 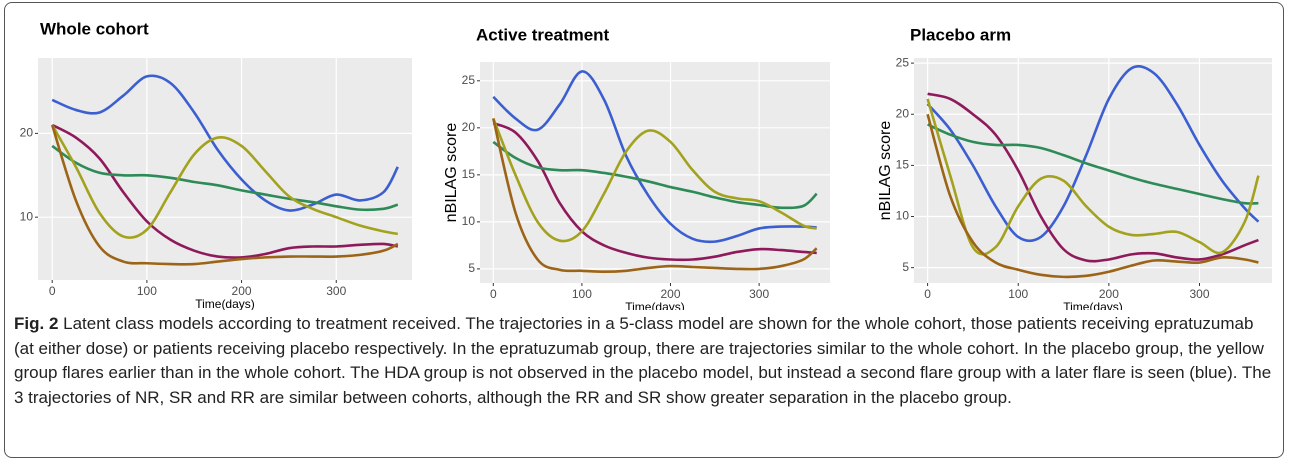 I want to click on caption-label: Fig. 2, so click(x=36, y=323).